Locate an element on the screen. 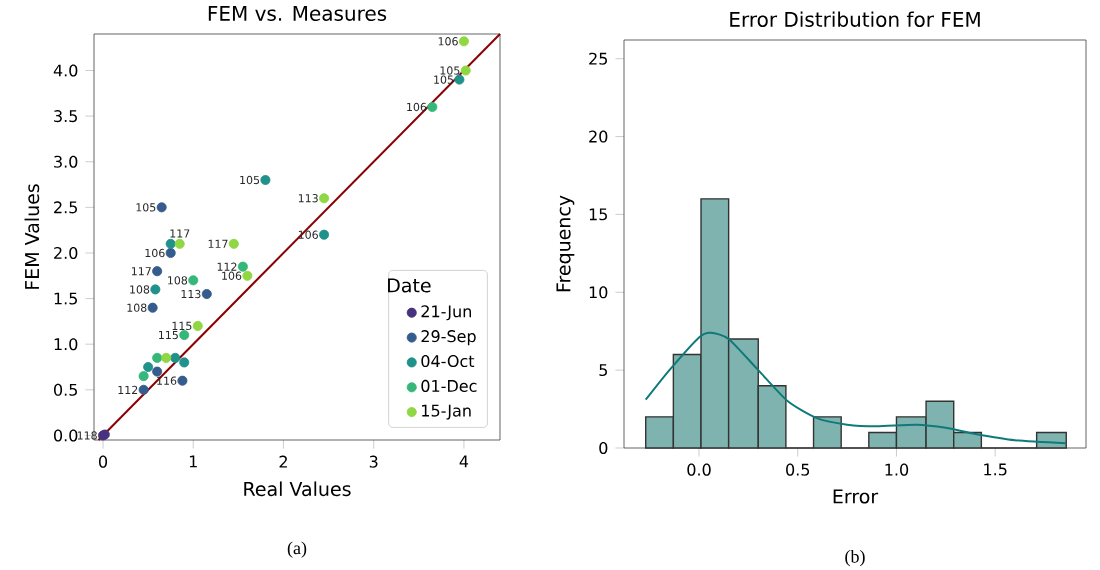  x-tick-label: 3 is located at coordinates (373, 461).